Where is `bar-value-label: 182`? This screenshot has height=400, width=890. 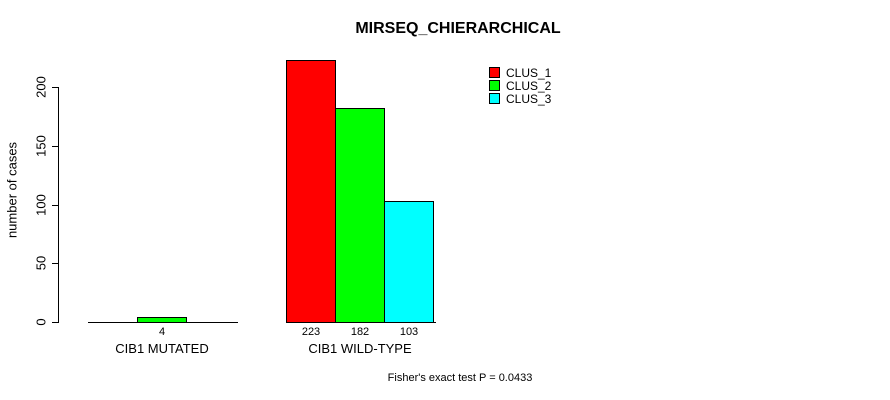
bar-value-label: 182 is located at coordinates (360, 332).